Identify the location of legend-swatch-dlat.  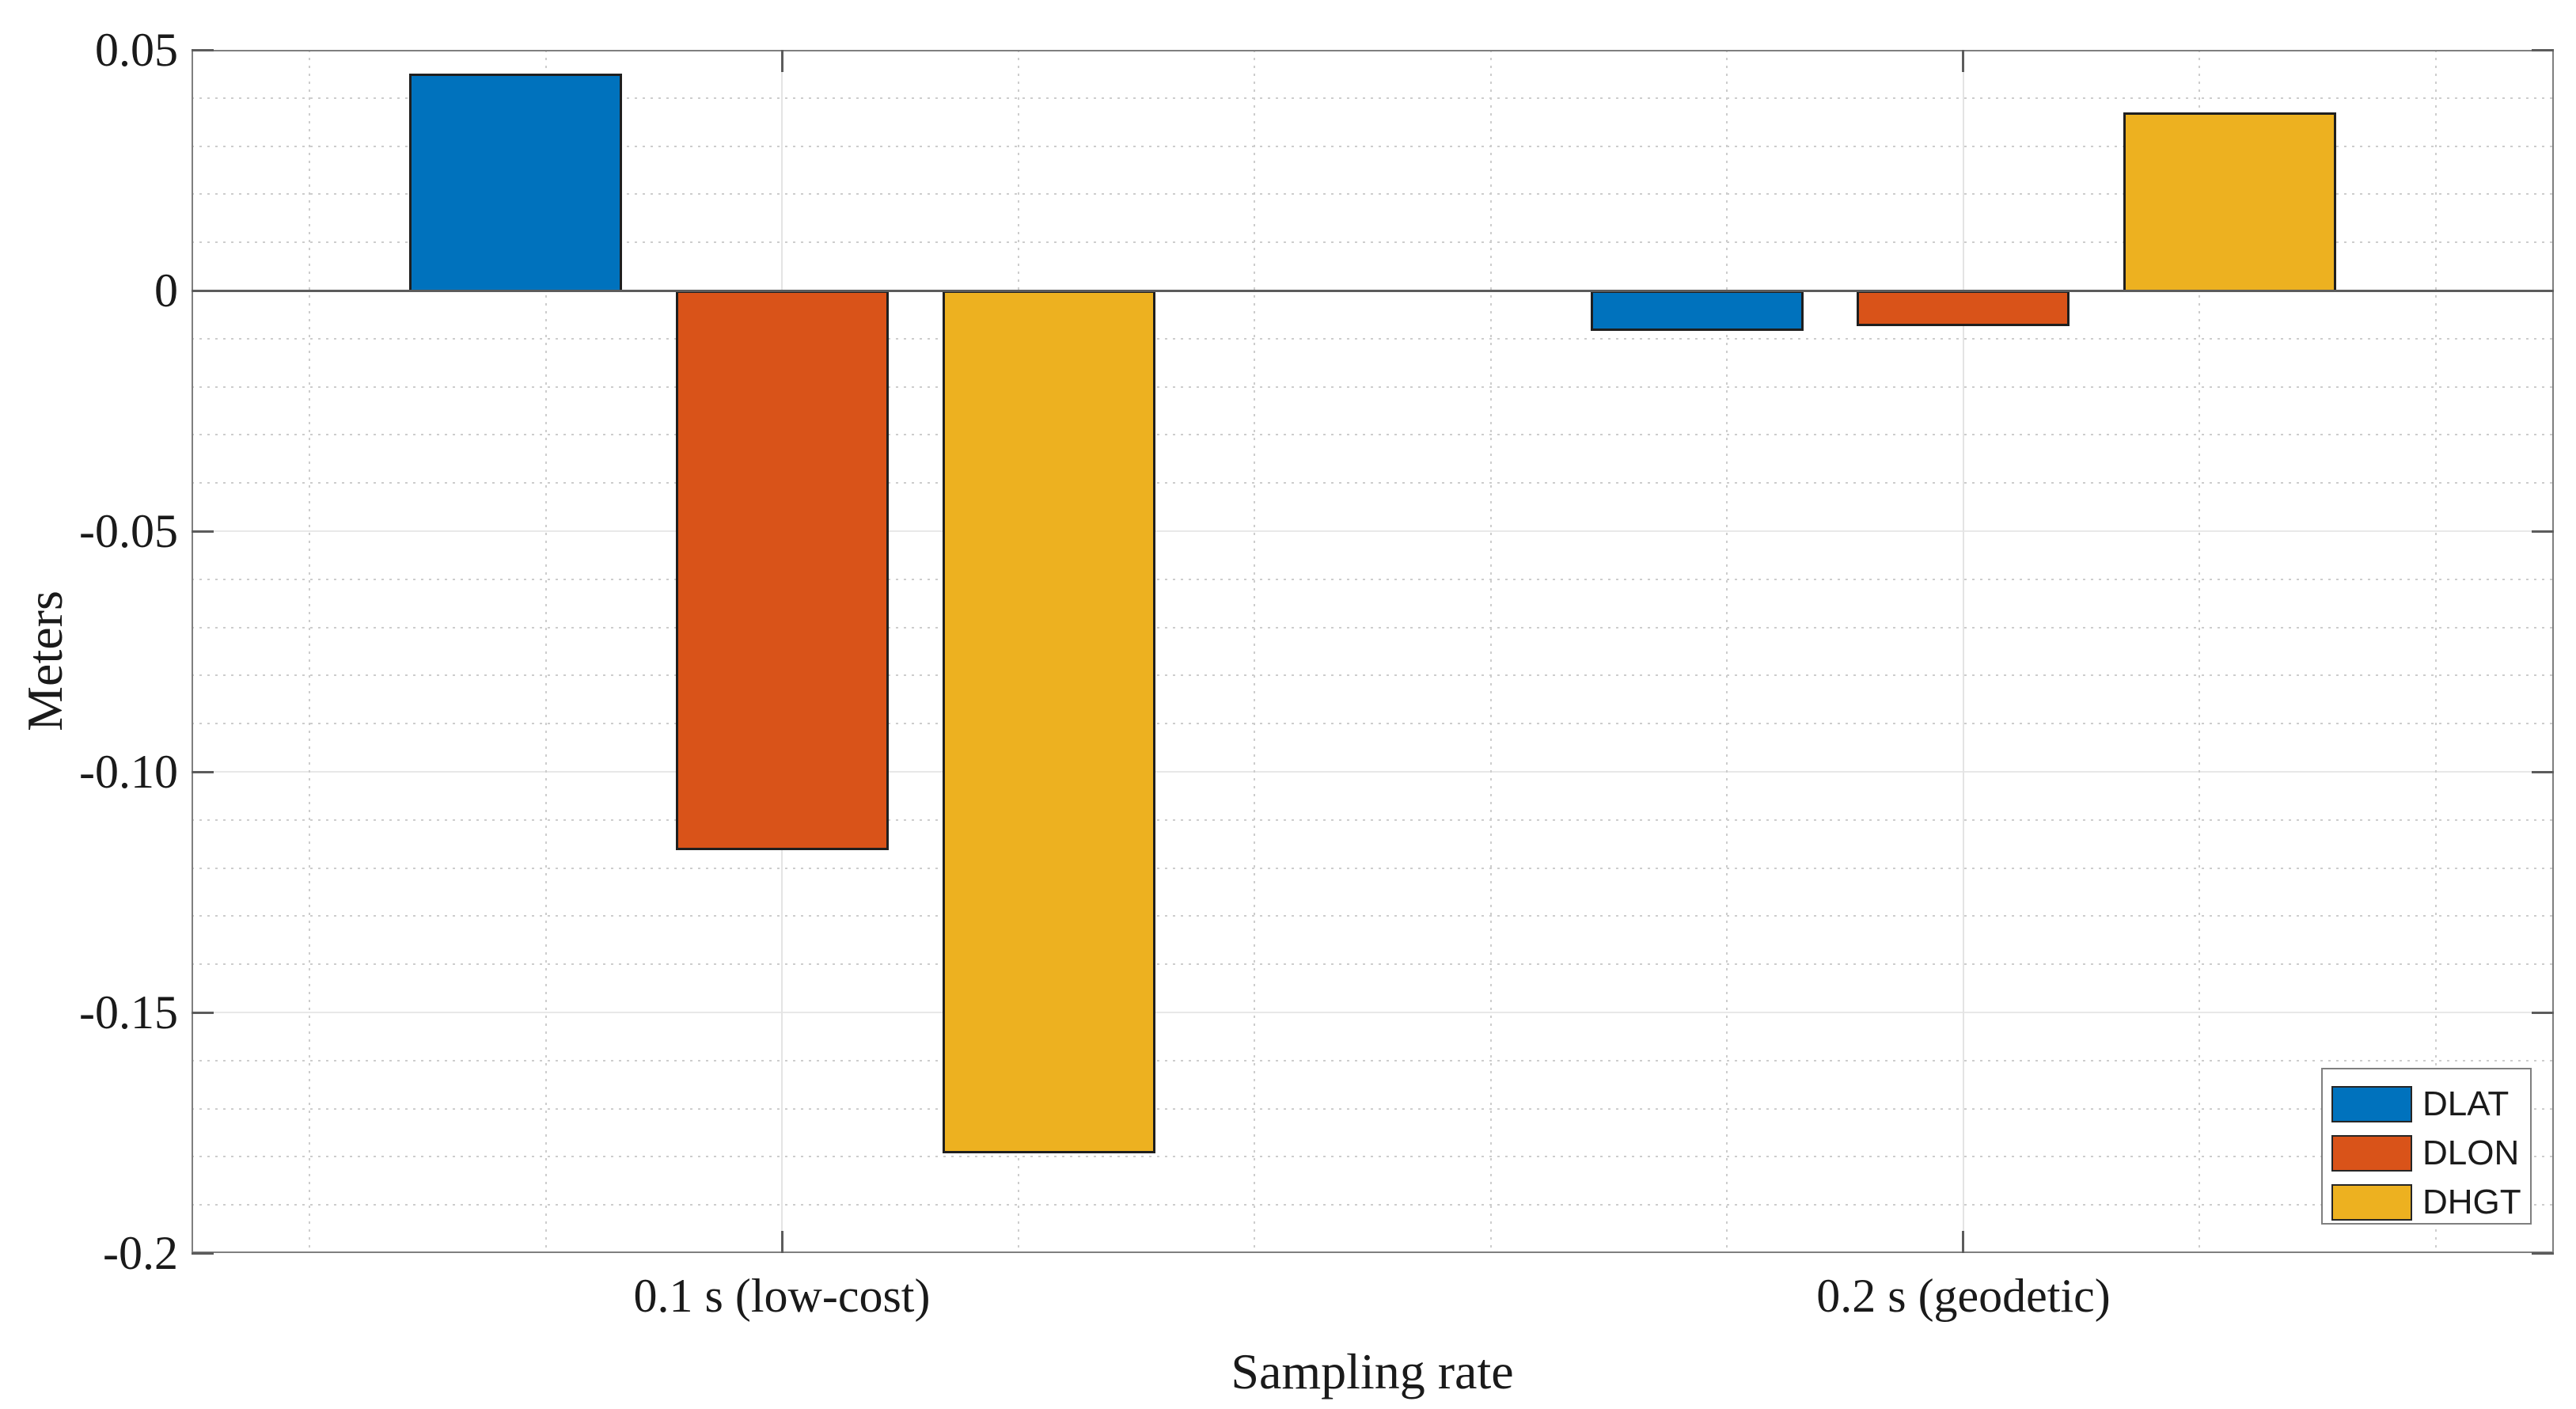
(2371, 1104).